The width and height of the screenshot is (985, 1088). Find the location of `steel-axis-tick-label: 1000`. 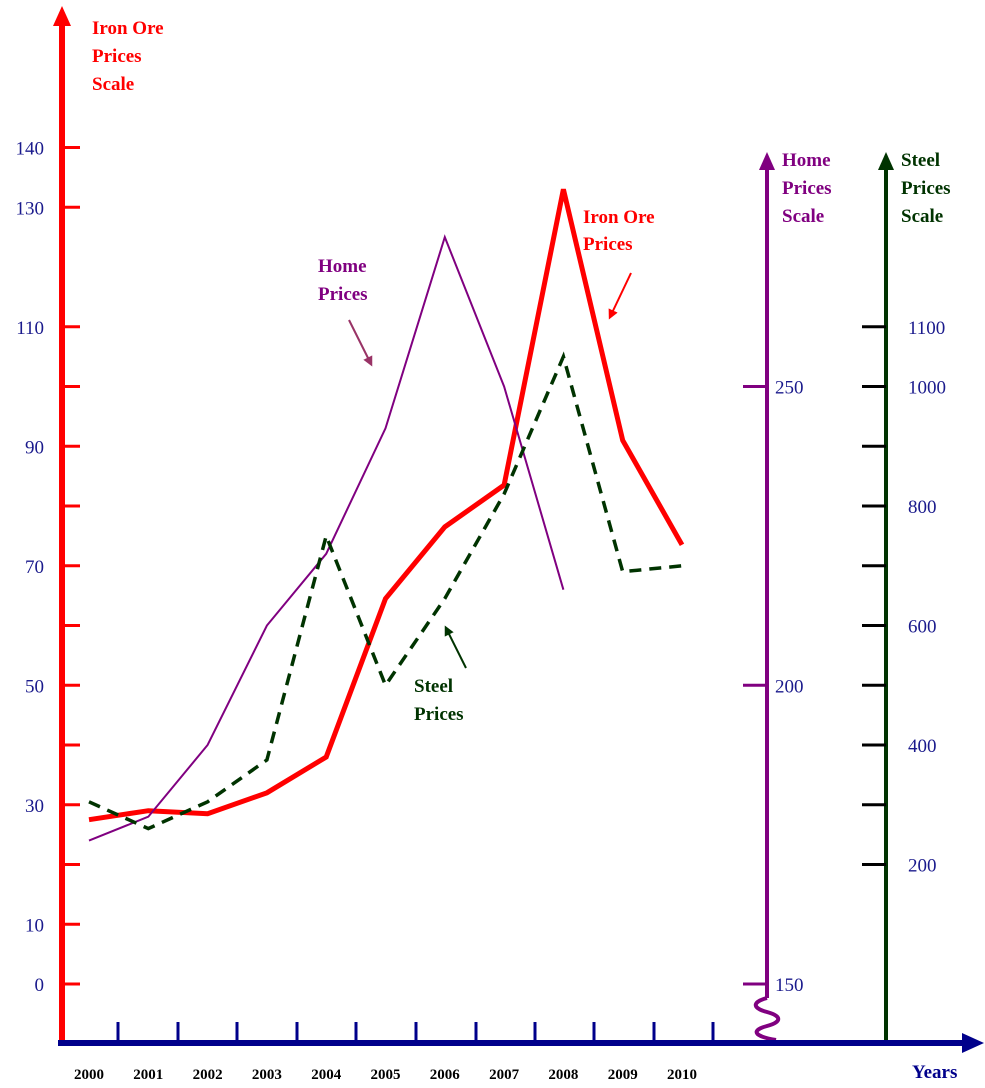

steel-axis-tick-label: 1000 is located at coordinates (927, 388).